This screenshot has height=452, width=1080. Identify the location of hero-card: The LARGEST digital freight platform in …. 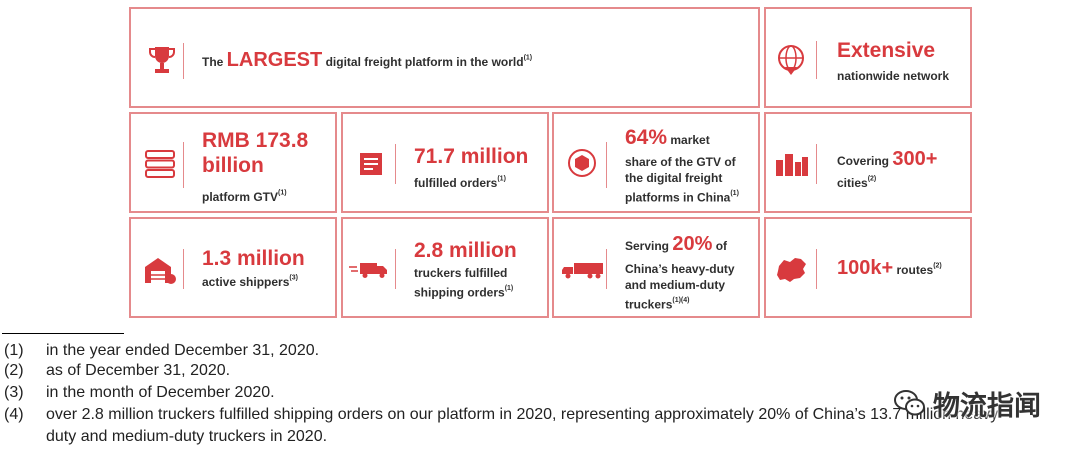
(444, 57).